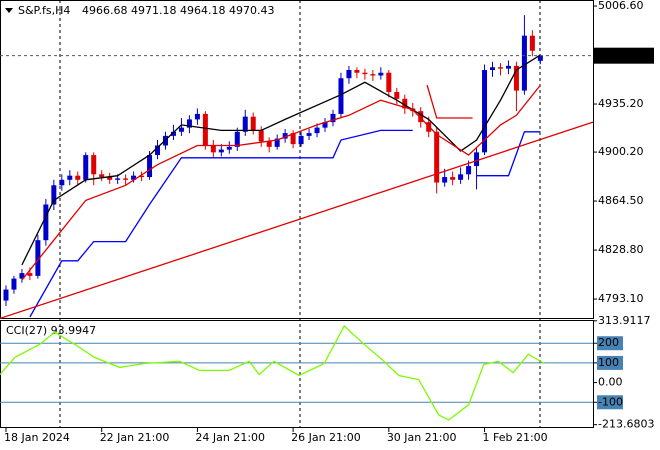 The height and width of the screenshot is (450, 660). What do you see at coordinates (624, 320) in the screenshot?
I see `y-tick-label: 313.9117` at bounding box center [624, 320].